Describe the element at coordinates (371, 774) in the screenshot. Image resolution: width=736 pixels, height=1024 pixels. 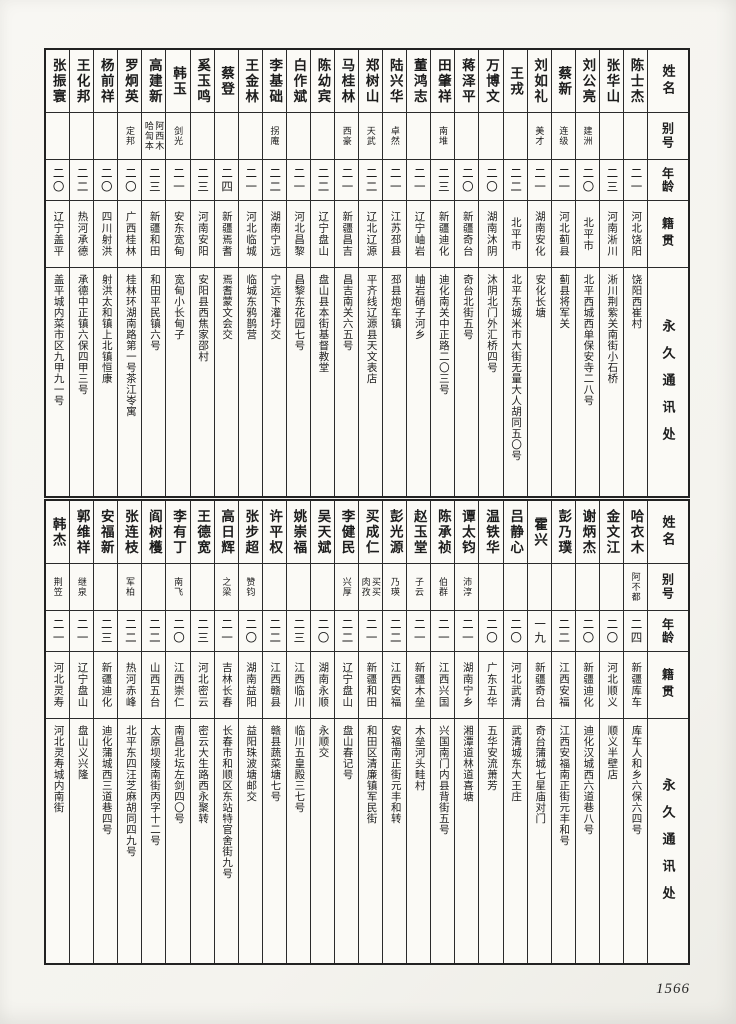
I see `person-address: 和田区清廉镇军民街` at that location.